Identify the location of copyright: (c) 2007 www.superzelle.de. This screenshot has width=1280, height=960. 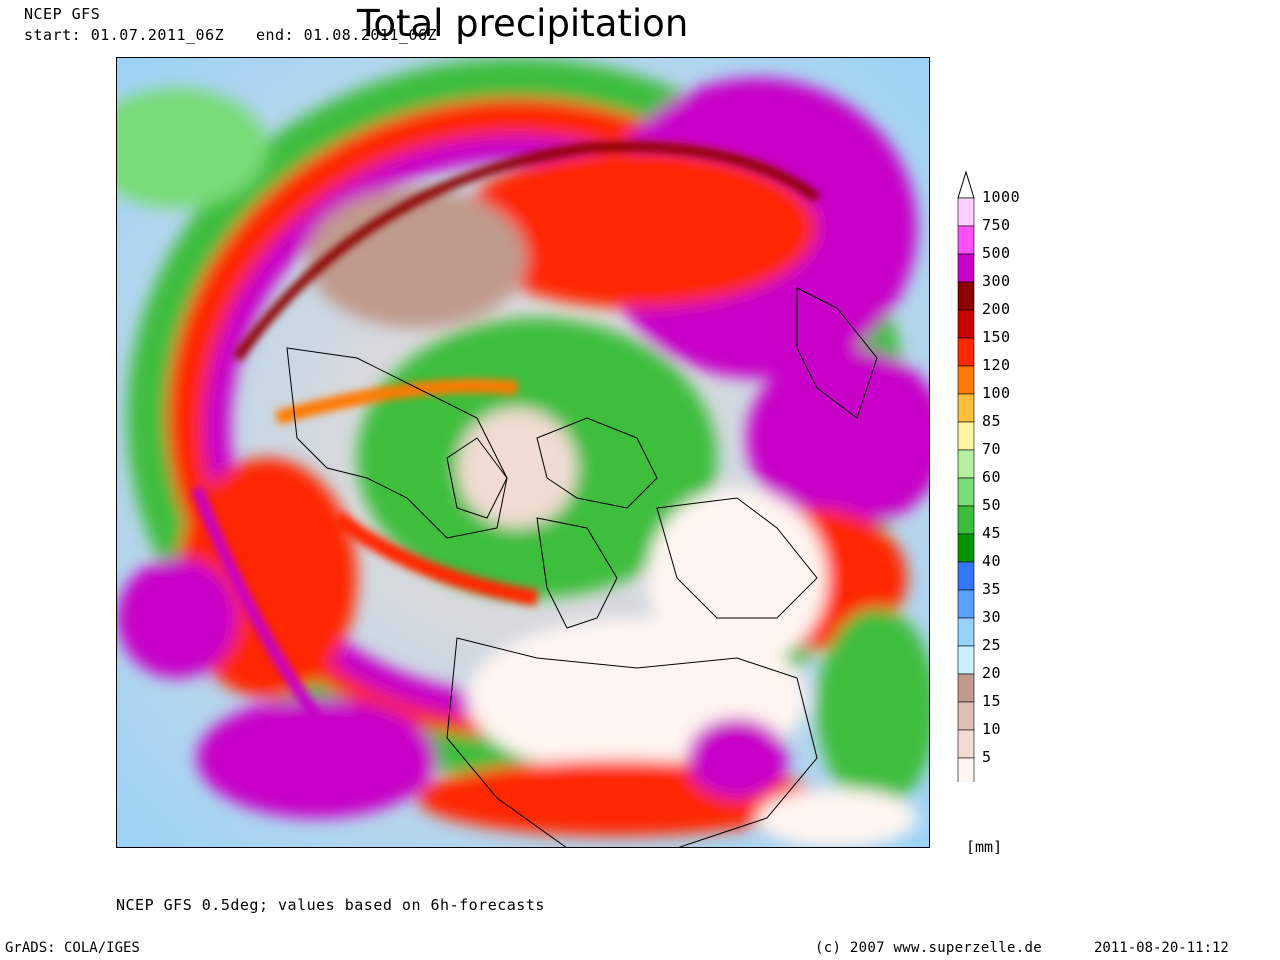
(928, 948).